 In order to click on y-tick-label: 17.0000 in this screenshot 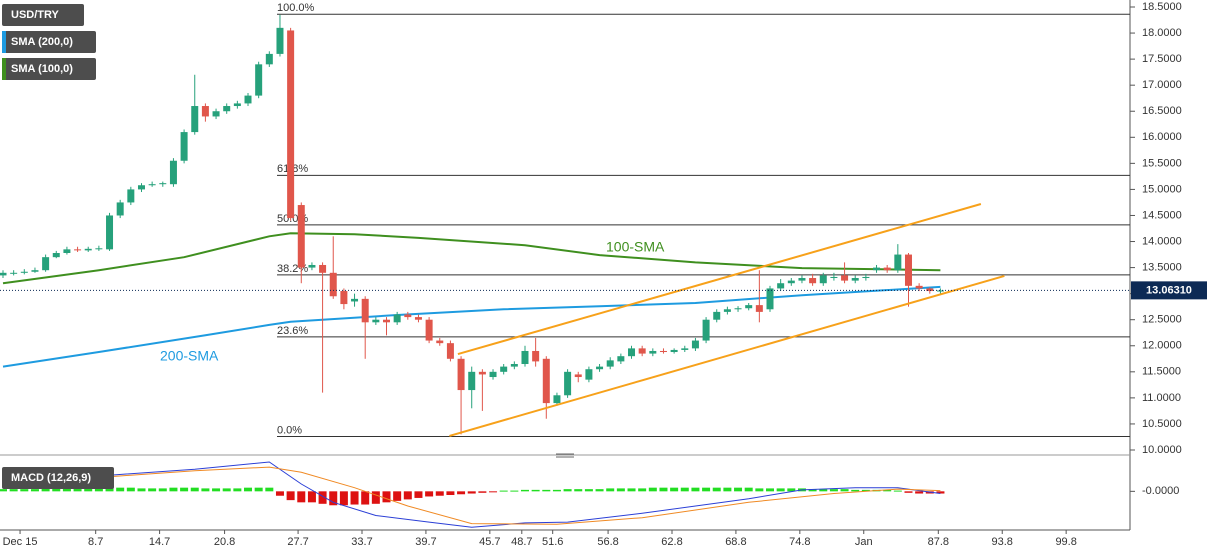, I will do `click(1162, 85)`.